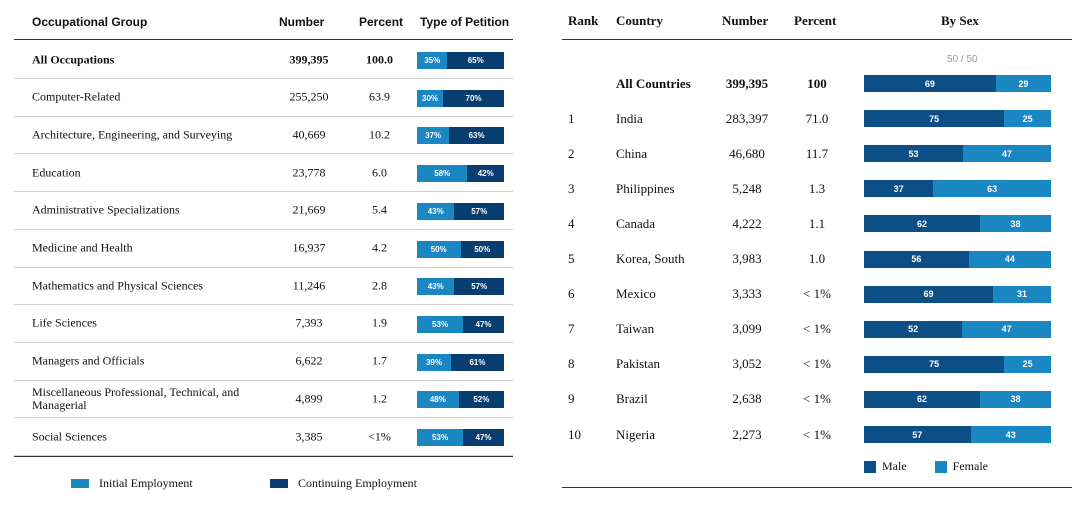 Image resolution: width=1080 pixels, height=505 pixels. I want to click on occupation-table-bottom-rule, so click(263, 456).